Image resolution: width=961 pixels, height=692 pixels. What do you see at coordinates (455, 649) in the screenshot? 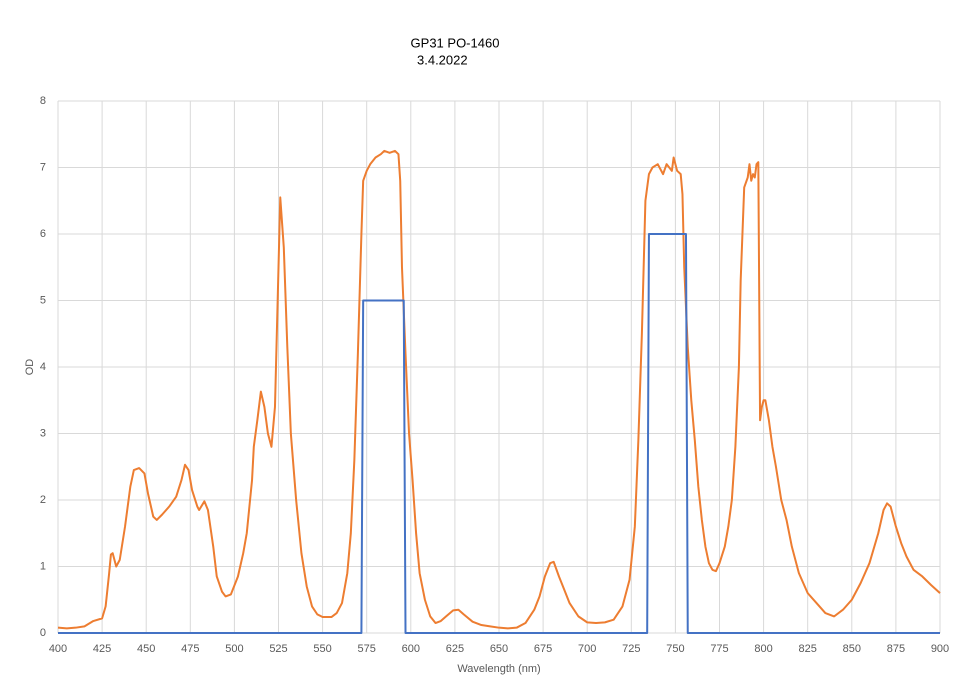
I see `x-tick-label: 625` at bounding box center [455, 649].